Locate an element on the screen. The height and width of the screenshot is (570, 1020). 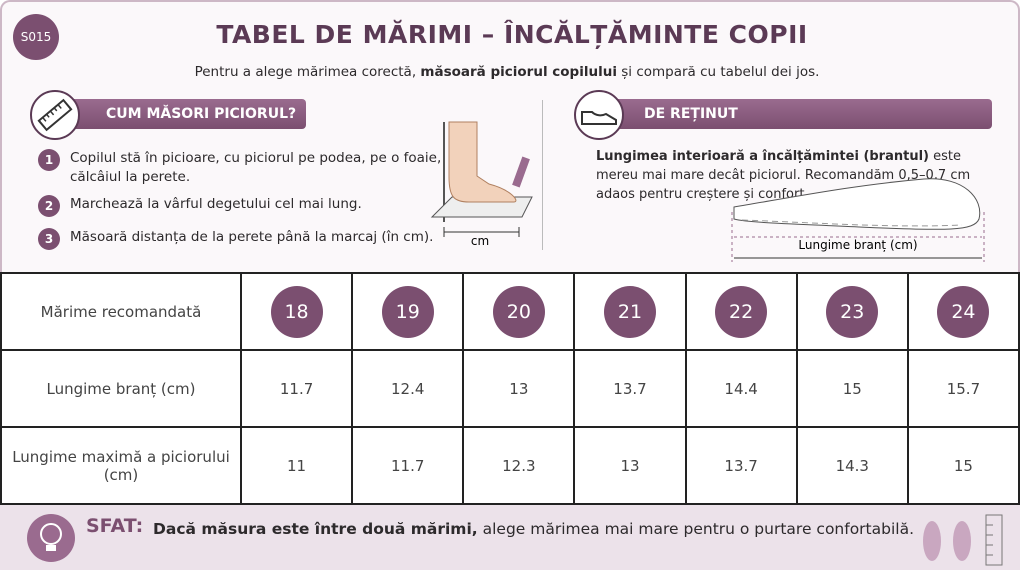
ruler-icon is located at coordinates (55, 115).